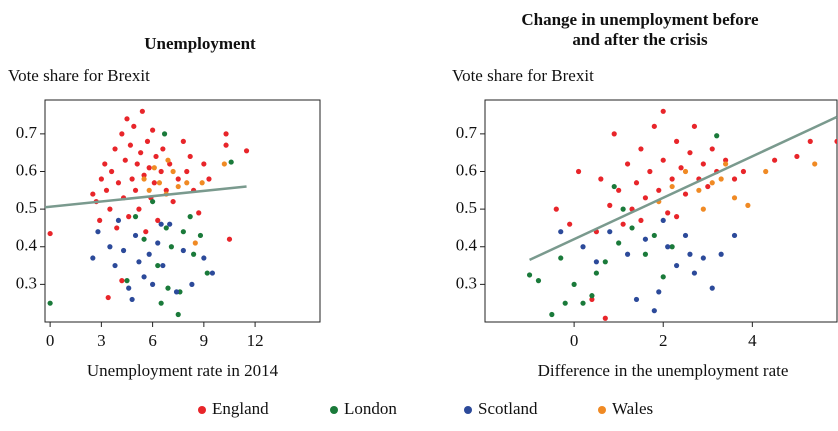 The image size is (838, 431). I want to click on y-tick-label: 0.3, so click(466, 282).